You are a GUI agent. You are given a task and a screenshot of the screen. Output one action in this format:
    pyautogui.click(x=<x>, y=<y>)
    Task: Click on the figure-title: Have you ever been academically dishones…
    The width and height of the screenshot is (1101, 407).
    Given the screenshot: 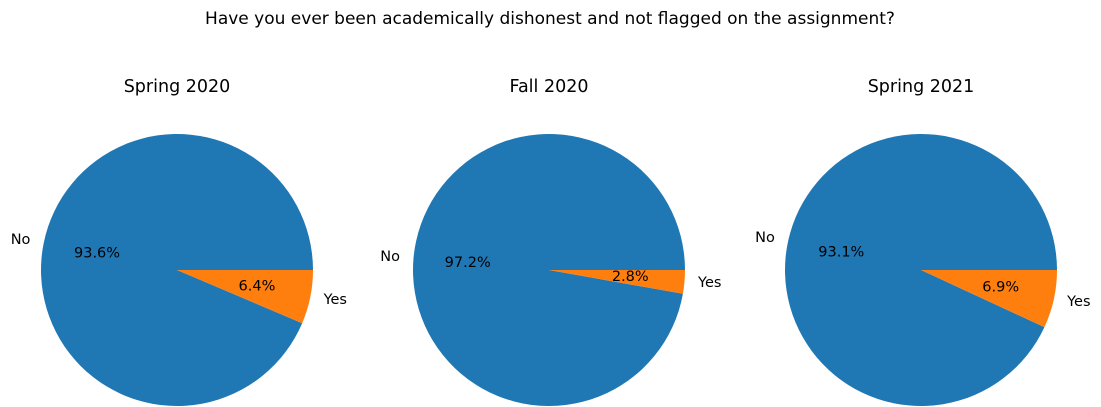 What is the action you would take?
    pyautogui.click(x=550, y=19)
    